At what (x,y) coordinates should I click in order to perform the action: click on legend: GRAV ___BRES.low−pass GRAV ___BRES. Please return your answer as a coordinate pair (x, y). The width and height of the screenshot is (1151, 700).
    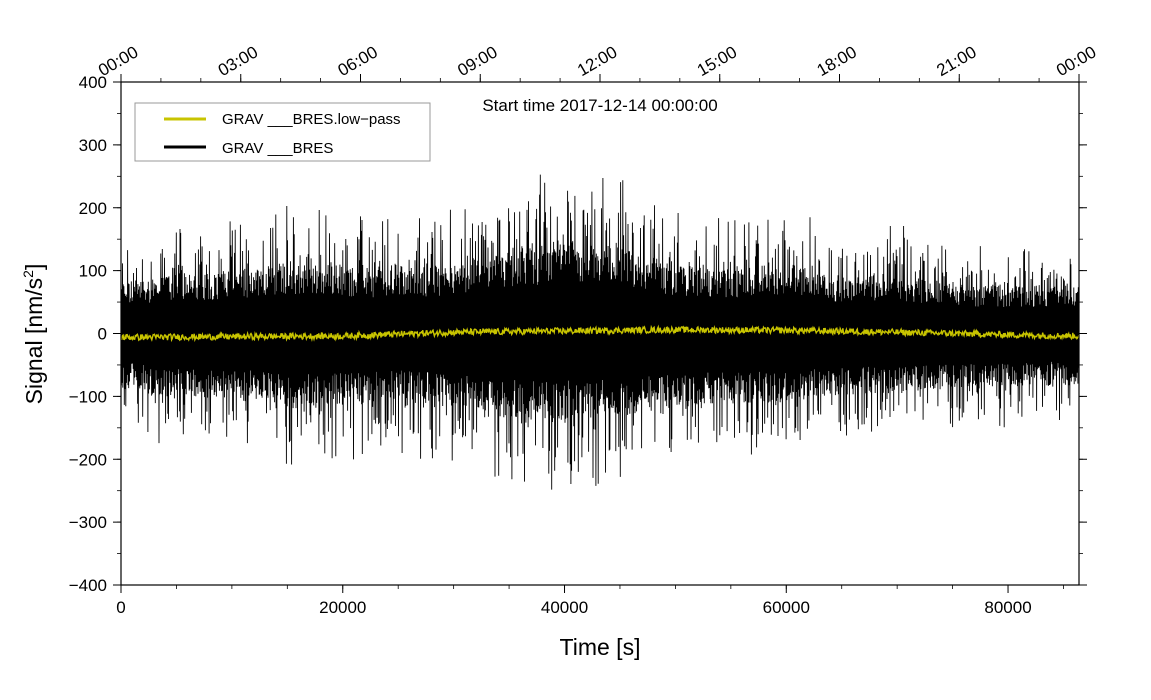
    Looking at the image, I should click on (282, 132).